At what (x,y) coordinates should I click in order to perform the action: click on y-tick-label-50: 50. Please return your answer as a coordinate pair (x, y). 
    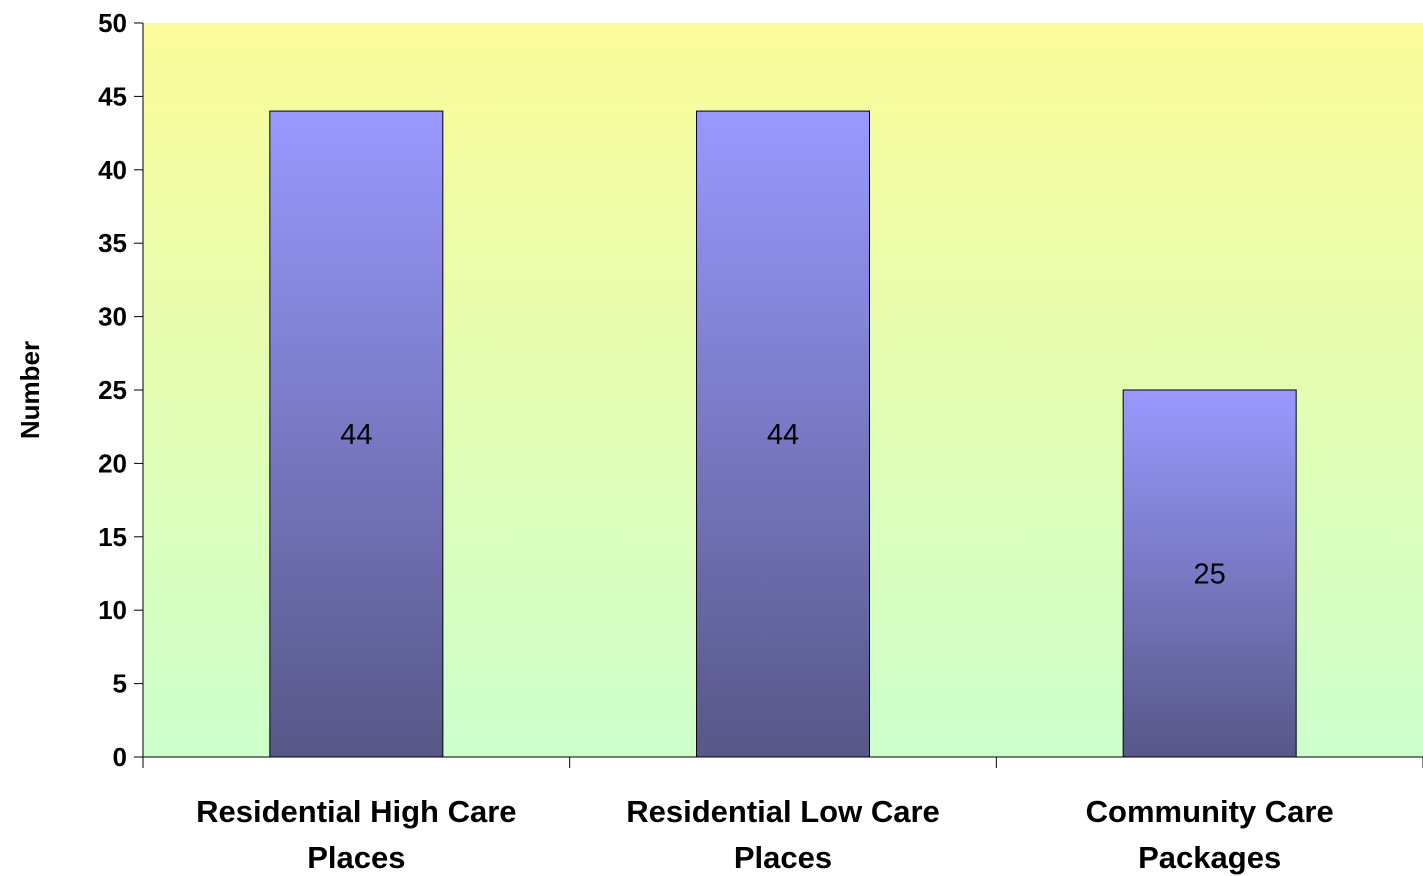
    Looking at the image, I should click on (112, 23).